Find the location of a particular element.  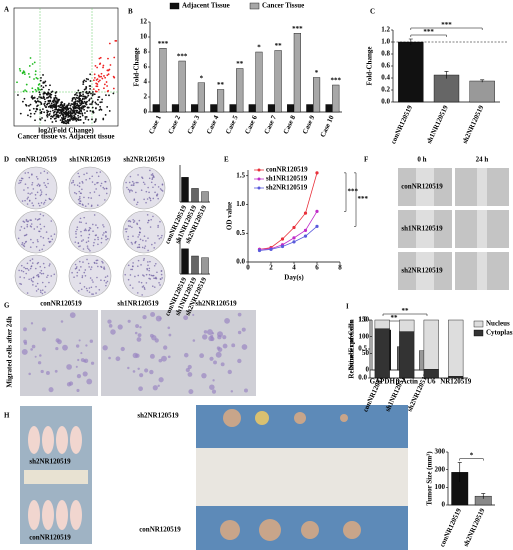

y-axis-label: Migrated cells after 24h is located at coordinates (10, 351).